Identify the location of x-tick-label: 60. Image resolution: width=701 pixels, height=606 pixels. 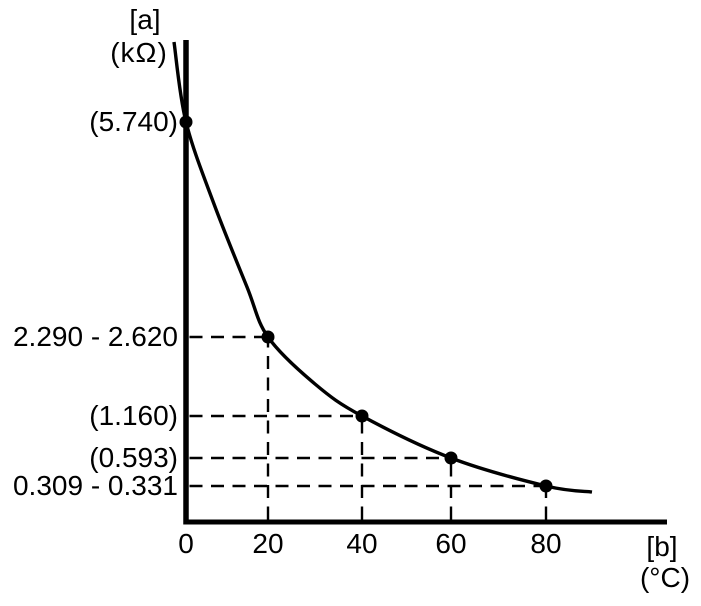
(451, 543).